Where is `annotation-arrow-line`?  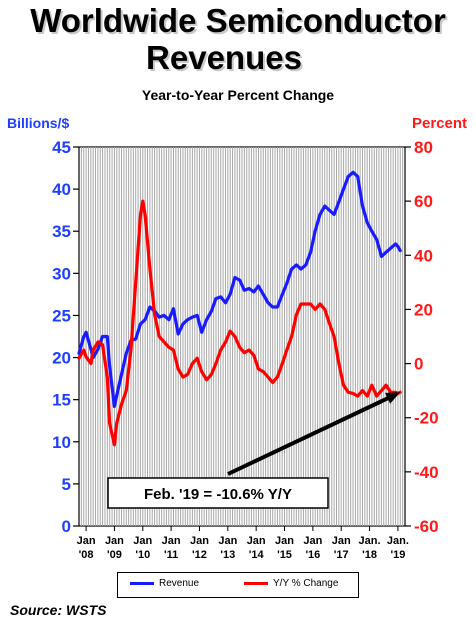 annotation-arrow-line is located at coordinates (312, 434).